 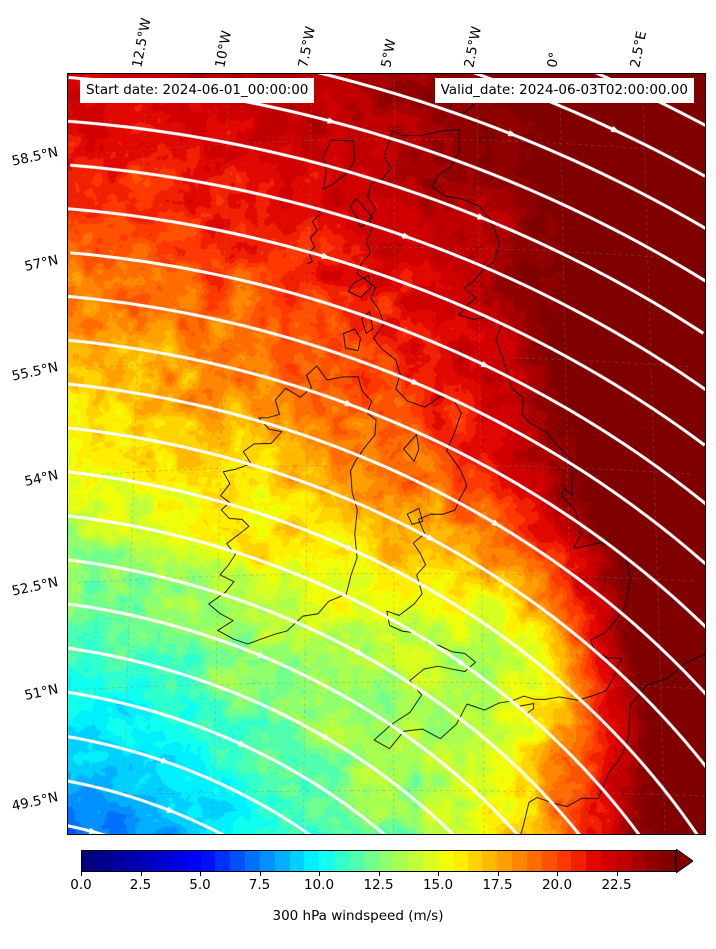 I want to click on latitude-tick-label: 55.5°N, so click(x=35, y=372).